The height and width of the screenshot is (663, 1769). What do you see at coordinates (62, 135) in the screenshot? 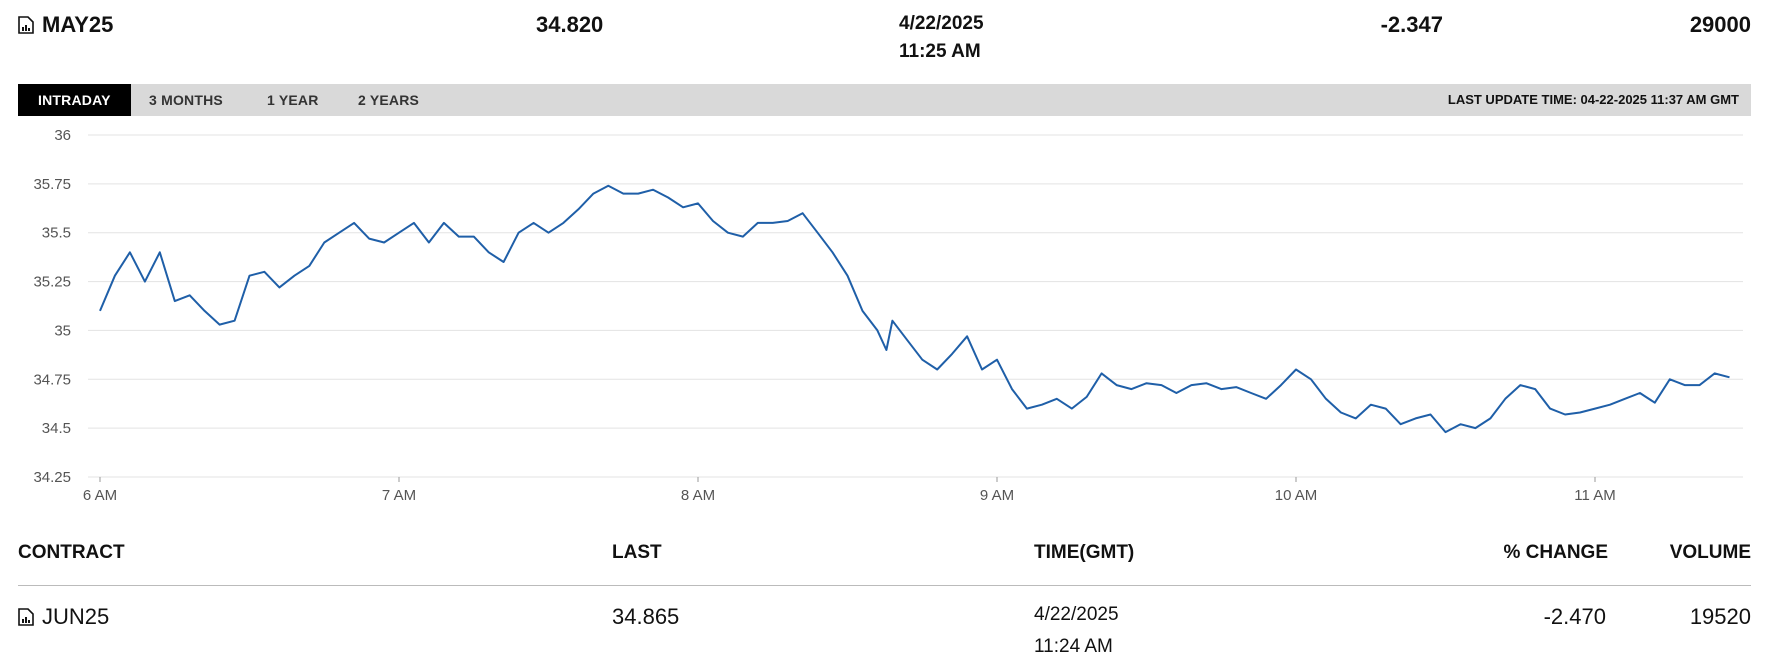
I see `y-tick-label: 36` at bounding box center [62, 135].